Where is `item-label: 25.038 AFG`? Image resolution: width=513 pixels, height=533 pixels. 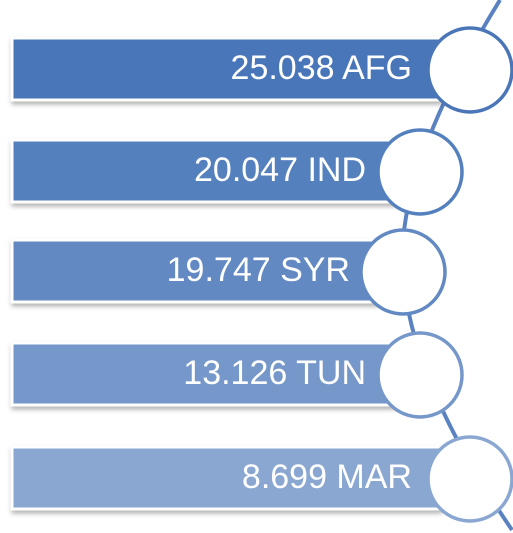 item-label: 25.038 AFG is located at coordinates (321, 68).